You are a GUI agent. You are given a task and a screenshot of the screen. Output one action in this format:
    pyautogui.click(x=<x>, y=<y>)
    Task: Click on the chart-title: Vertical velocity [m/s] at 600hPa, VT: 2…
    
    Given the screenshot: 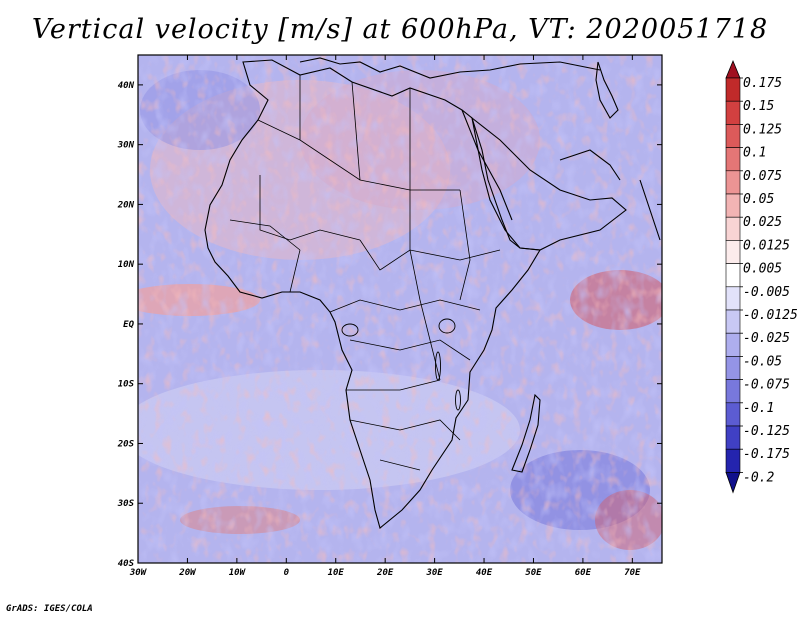 What is the action you would take?
    pyautogui.click(x=400, y=29)
    